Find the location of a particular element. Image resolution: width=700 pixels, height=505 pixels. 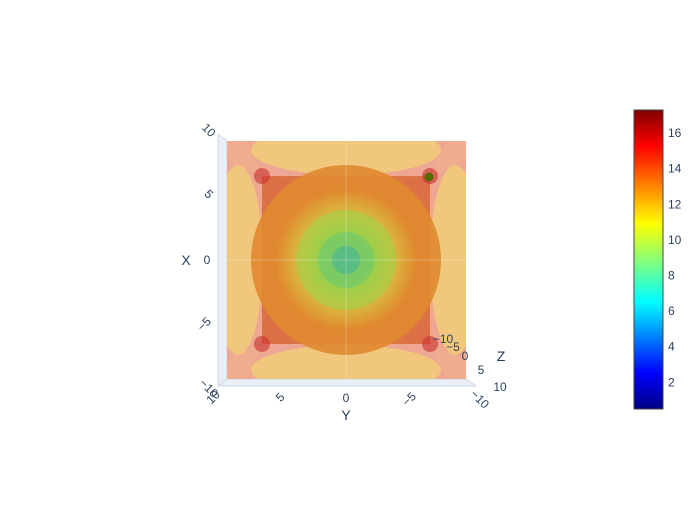

colorbar-tick-label: 14 is located at coordinates (675, 169).